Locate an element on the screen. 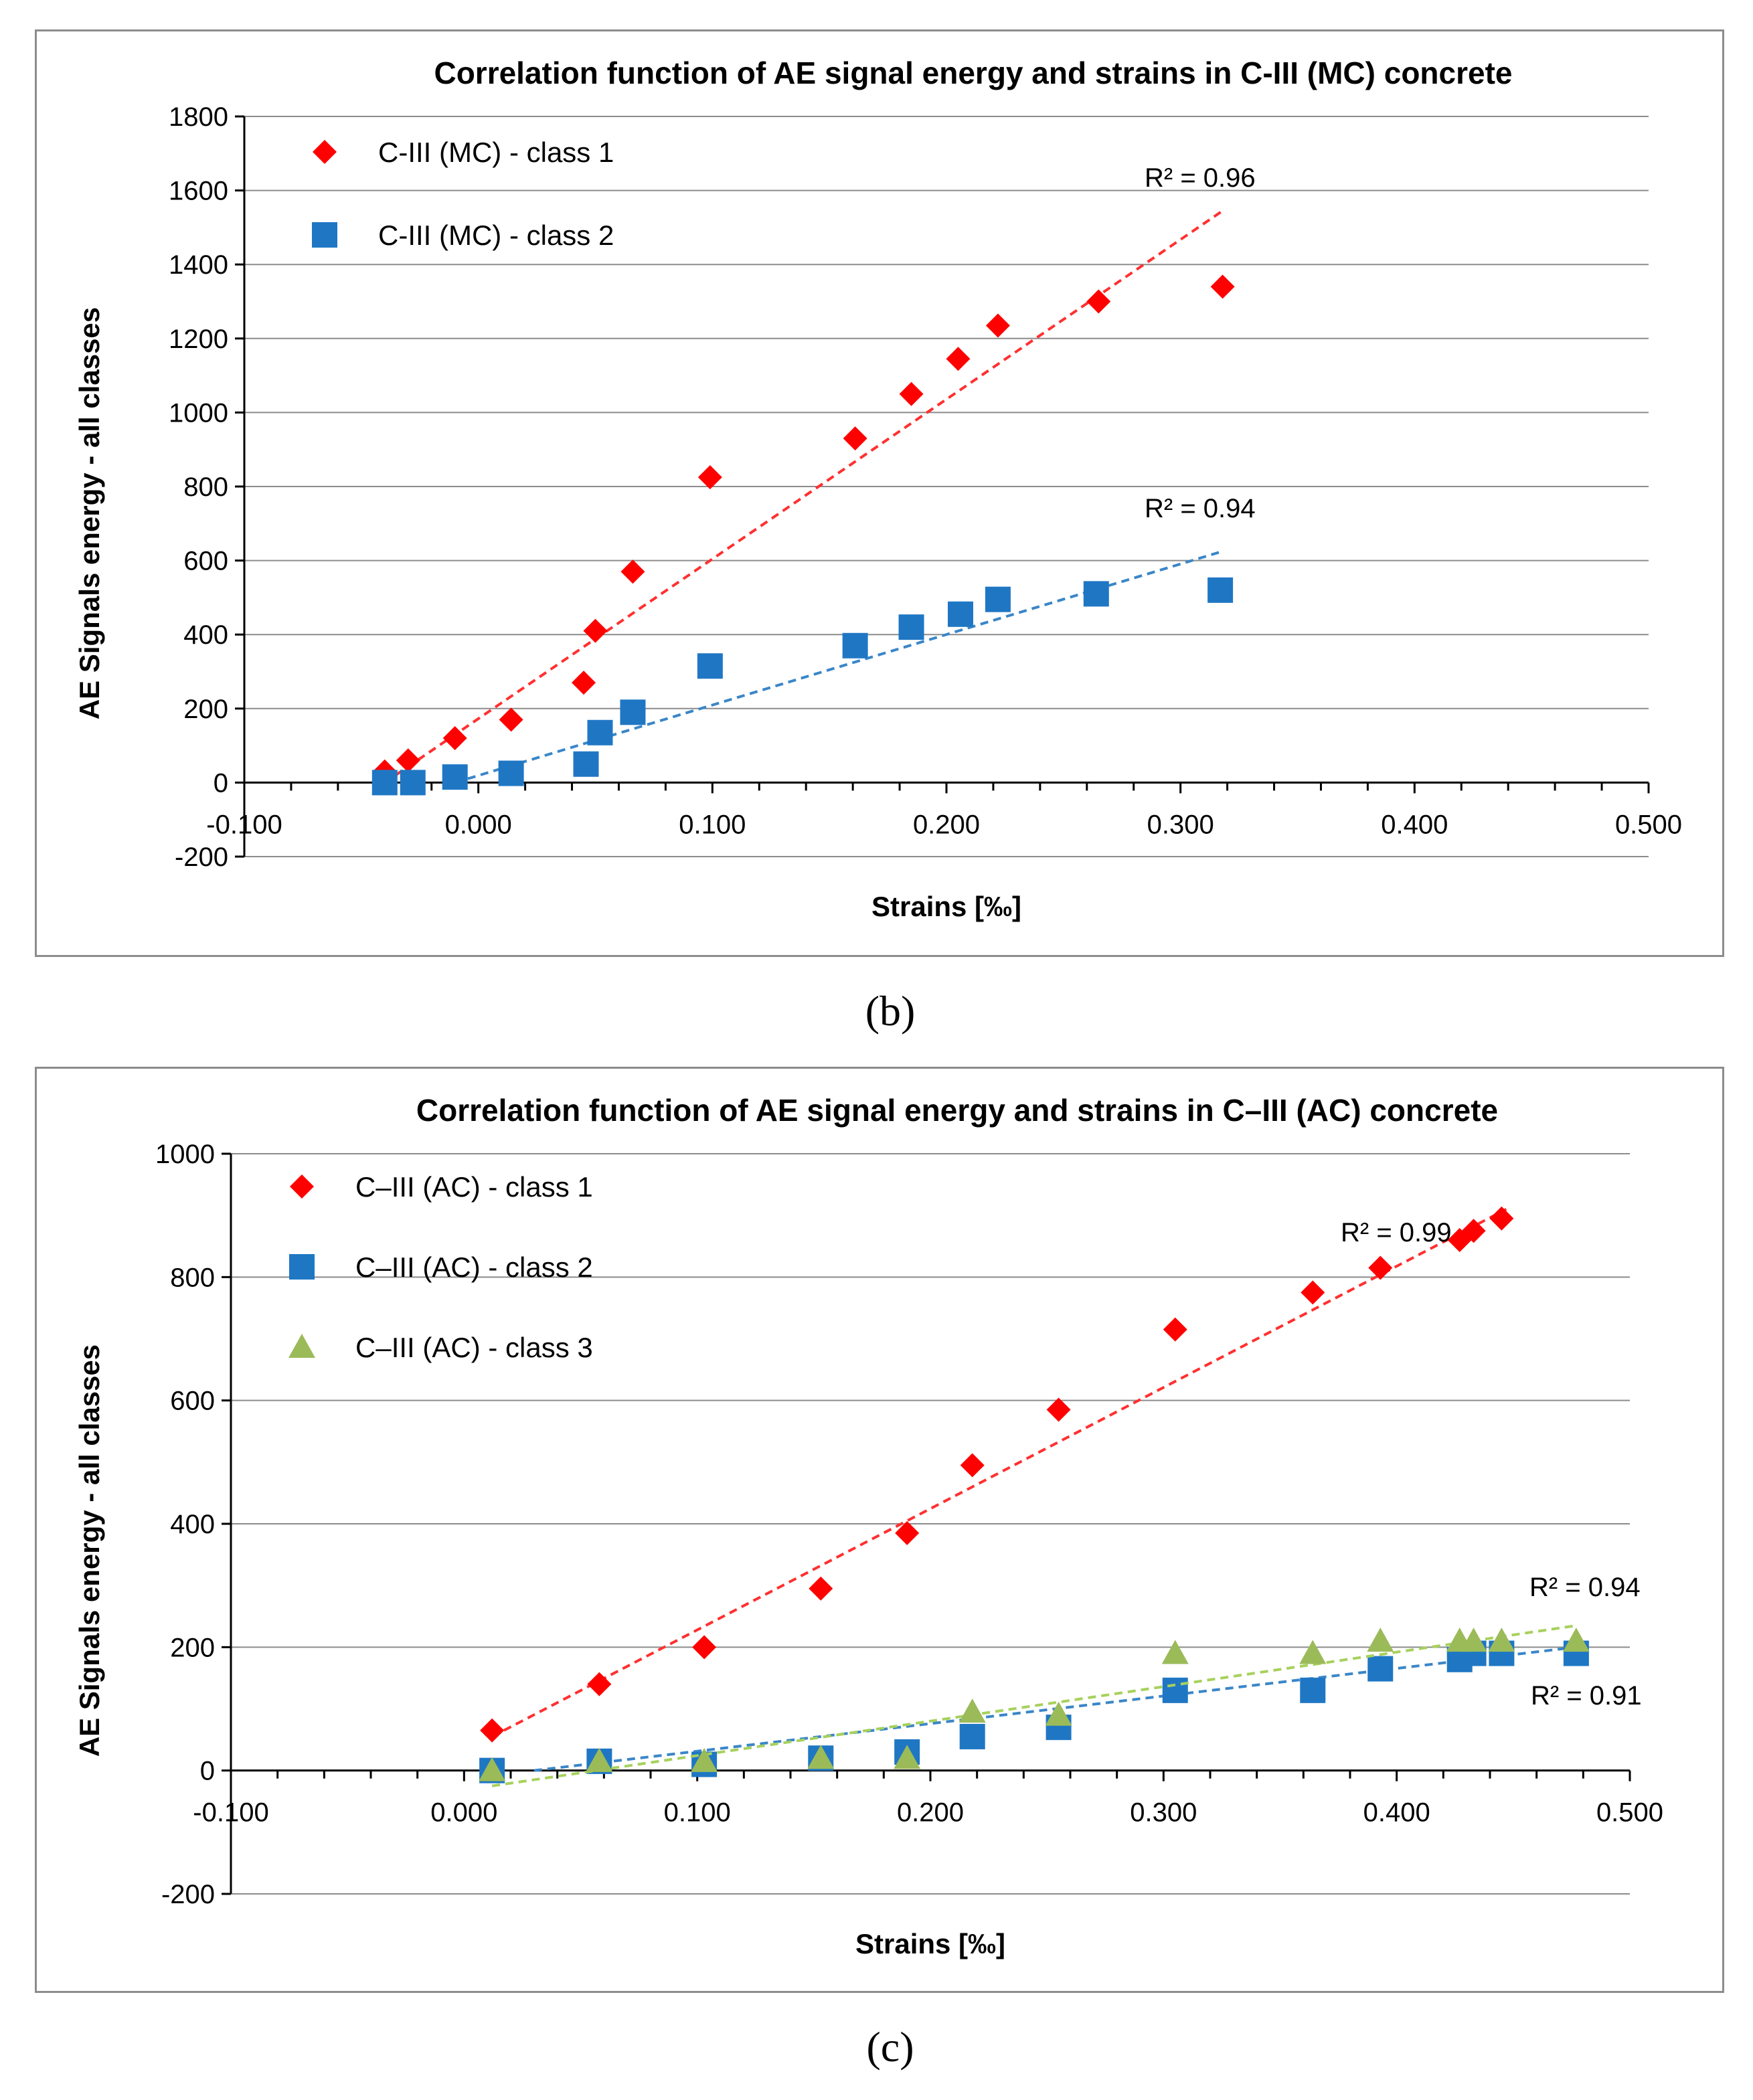 This screenshot has width=1753, height=2100. r-squared-label-class1: R² = 0.96 is located at coordinates (1200, 178).